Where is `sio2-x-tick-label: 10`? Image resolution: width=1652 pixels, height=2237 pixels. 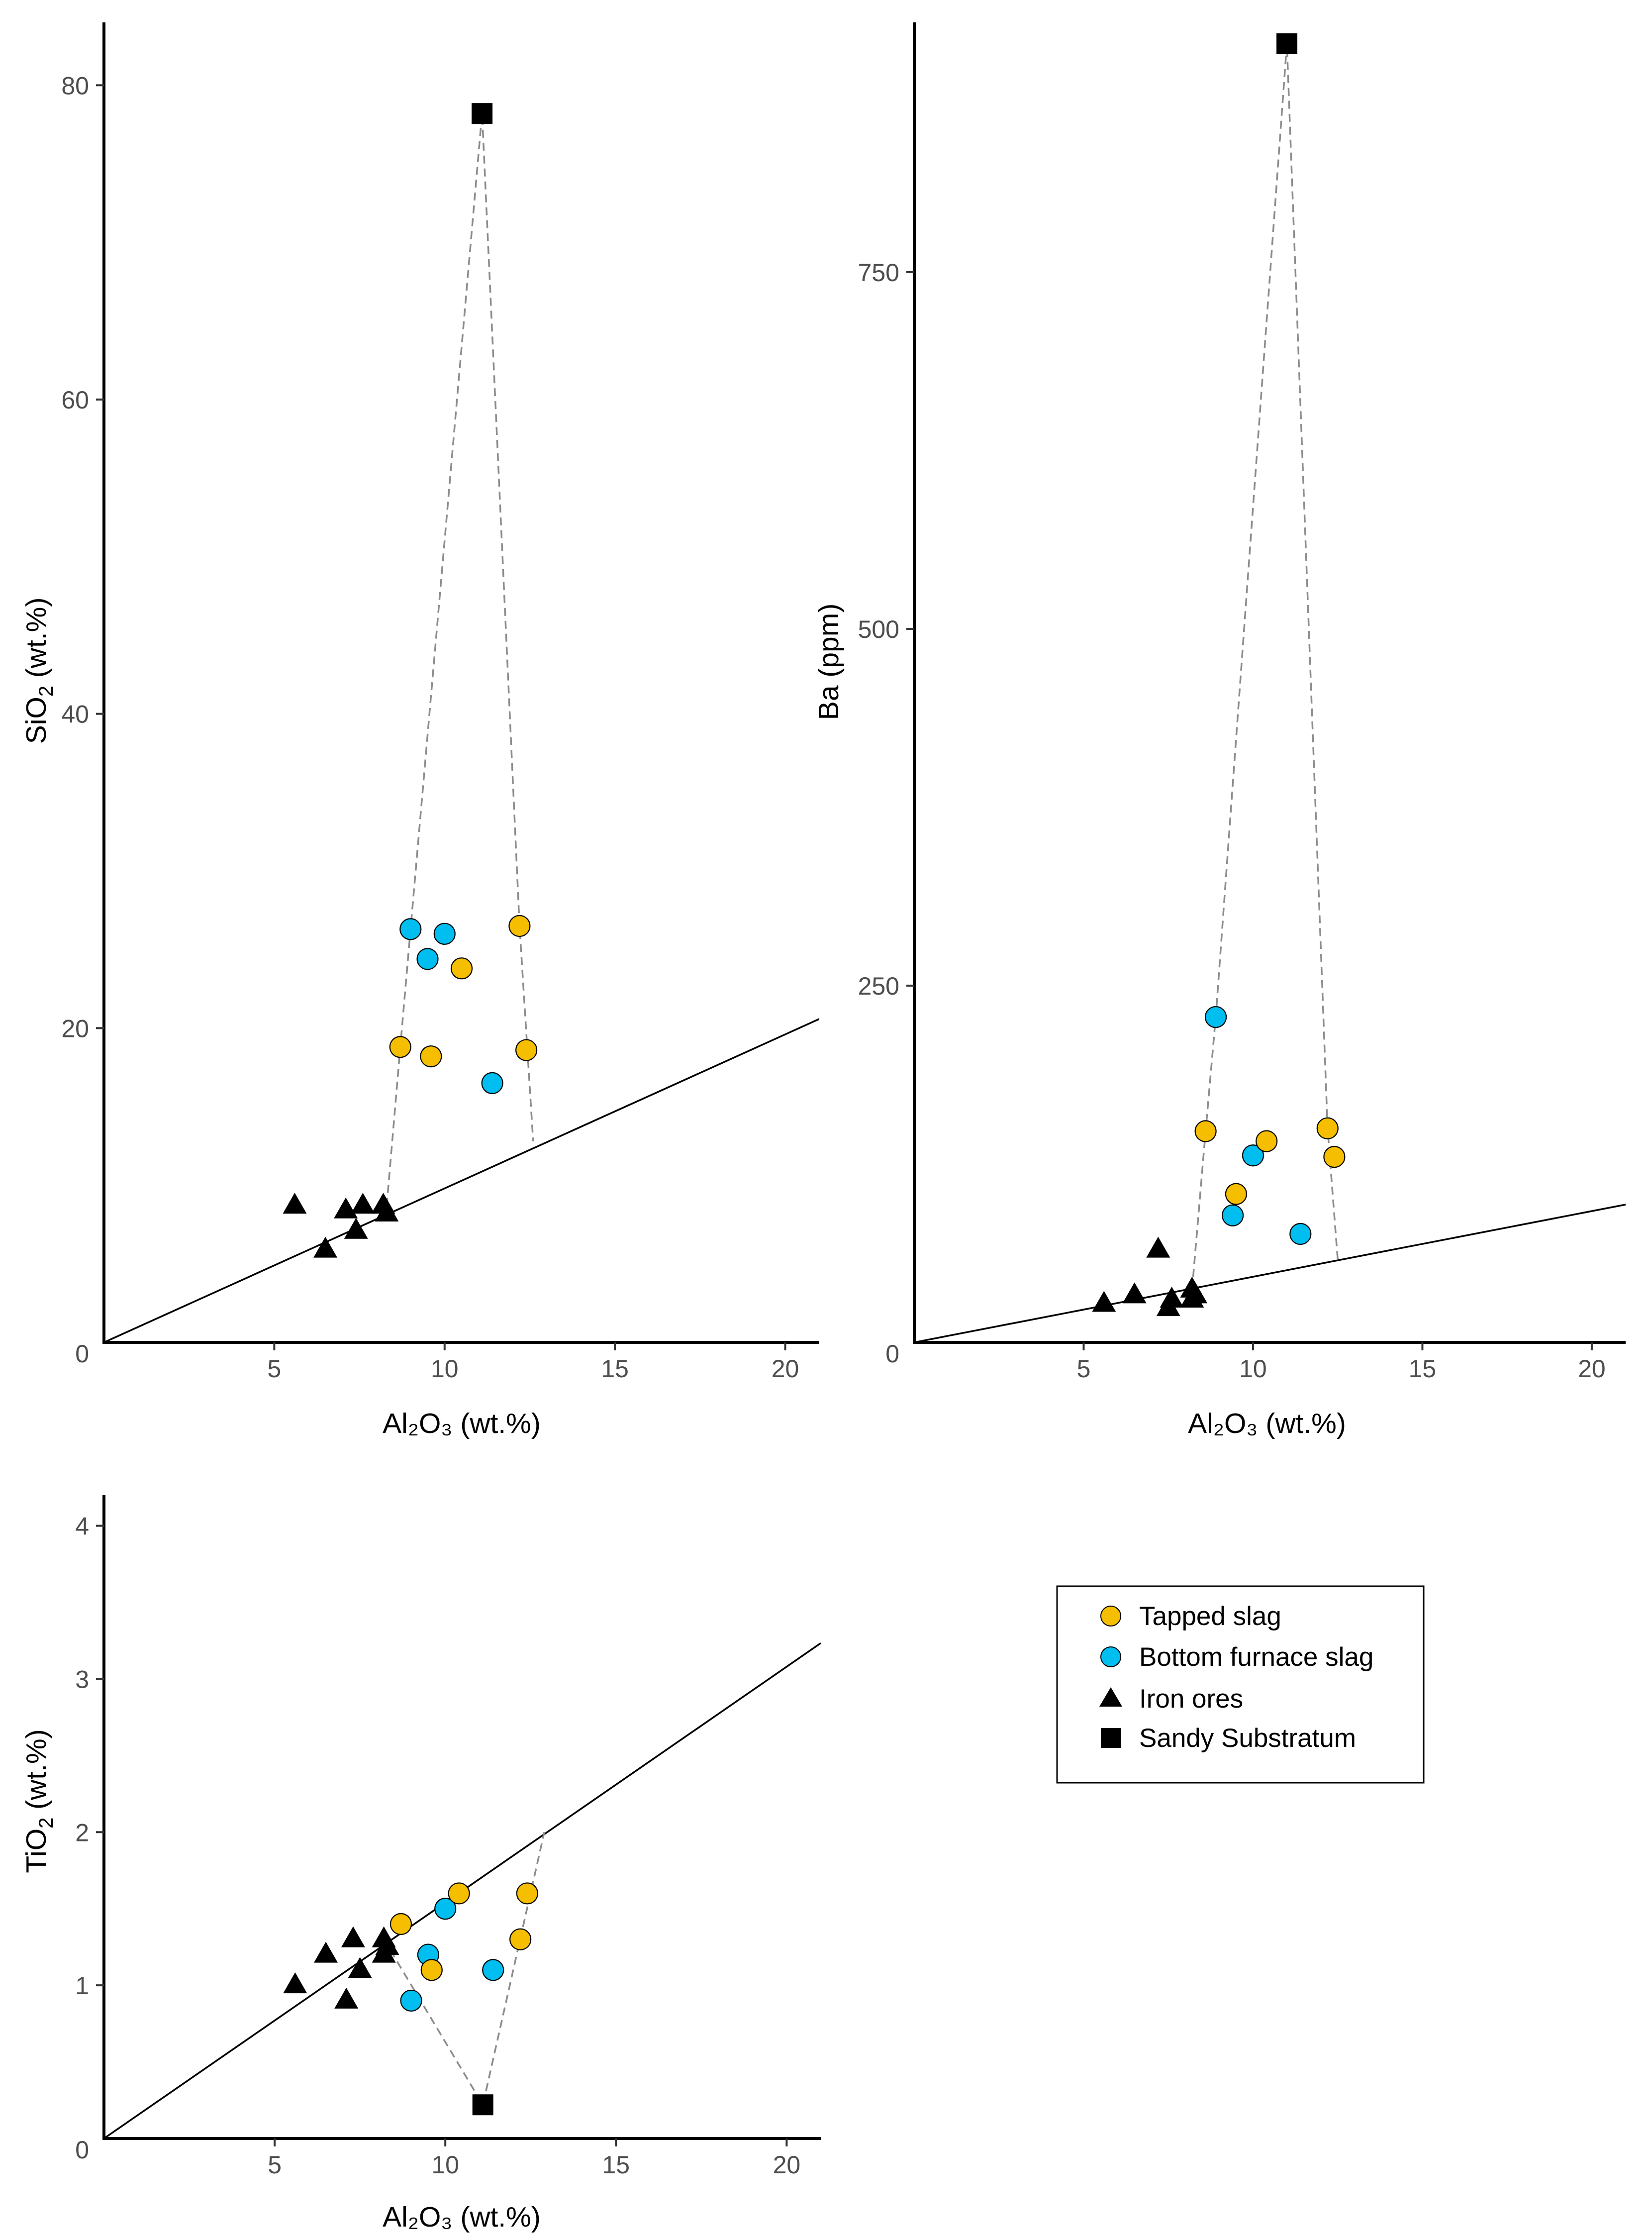
sio2-x-tick-label: 10 is located at coordinates (445, 1369).